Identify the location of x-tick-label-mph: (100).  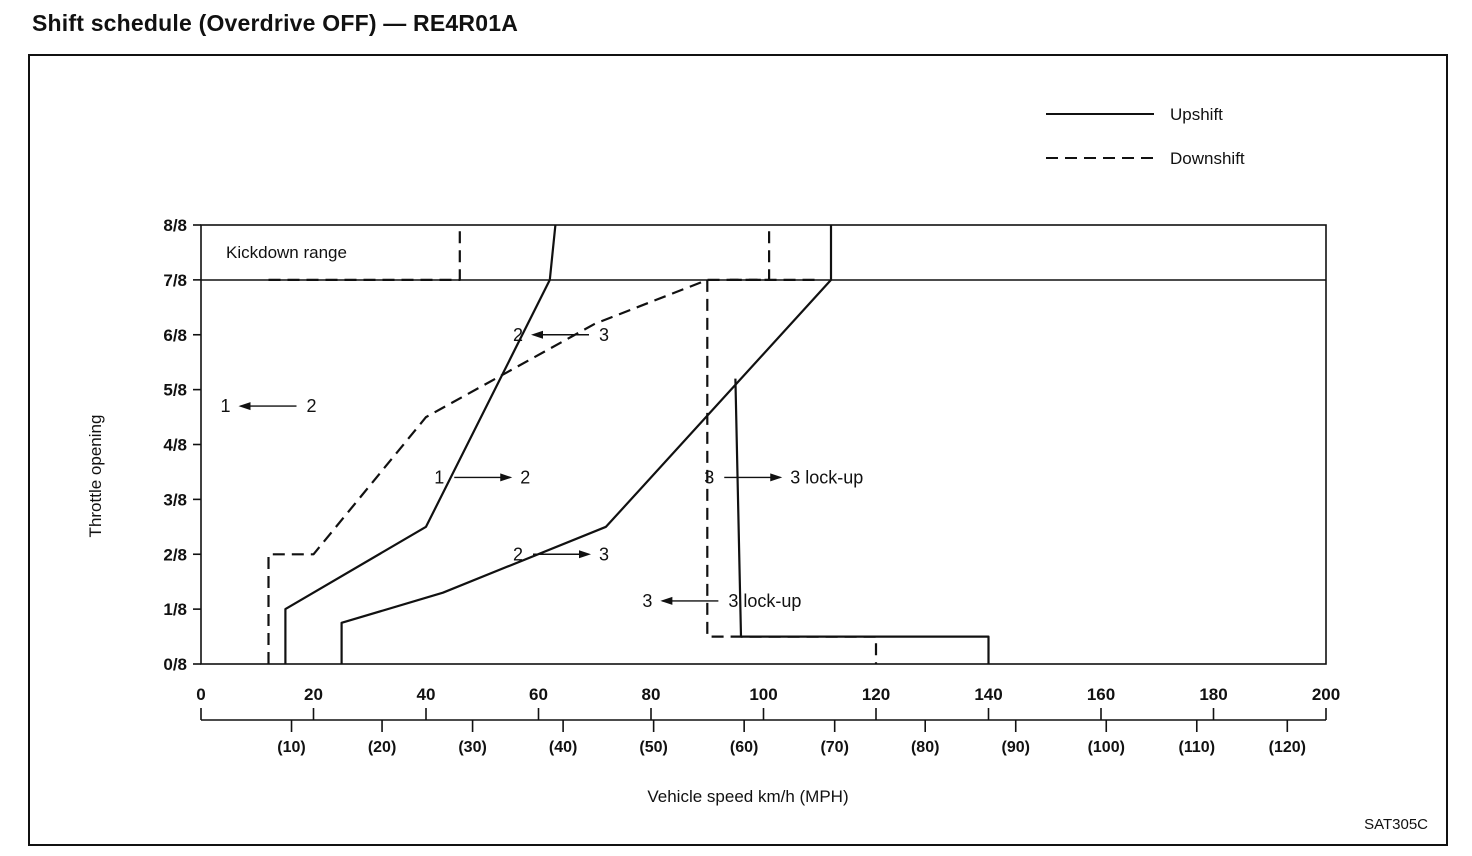
(1106, 747).